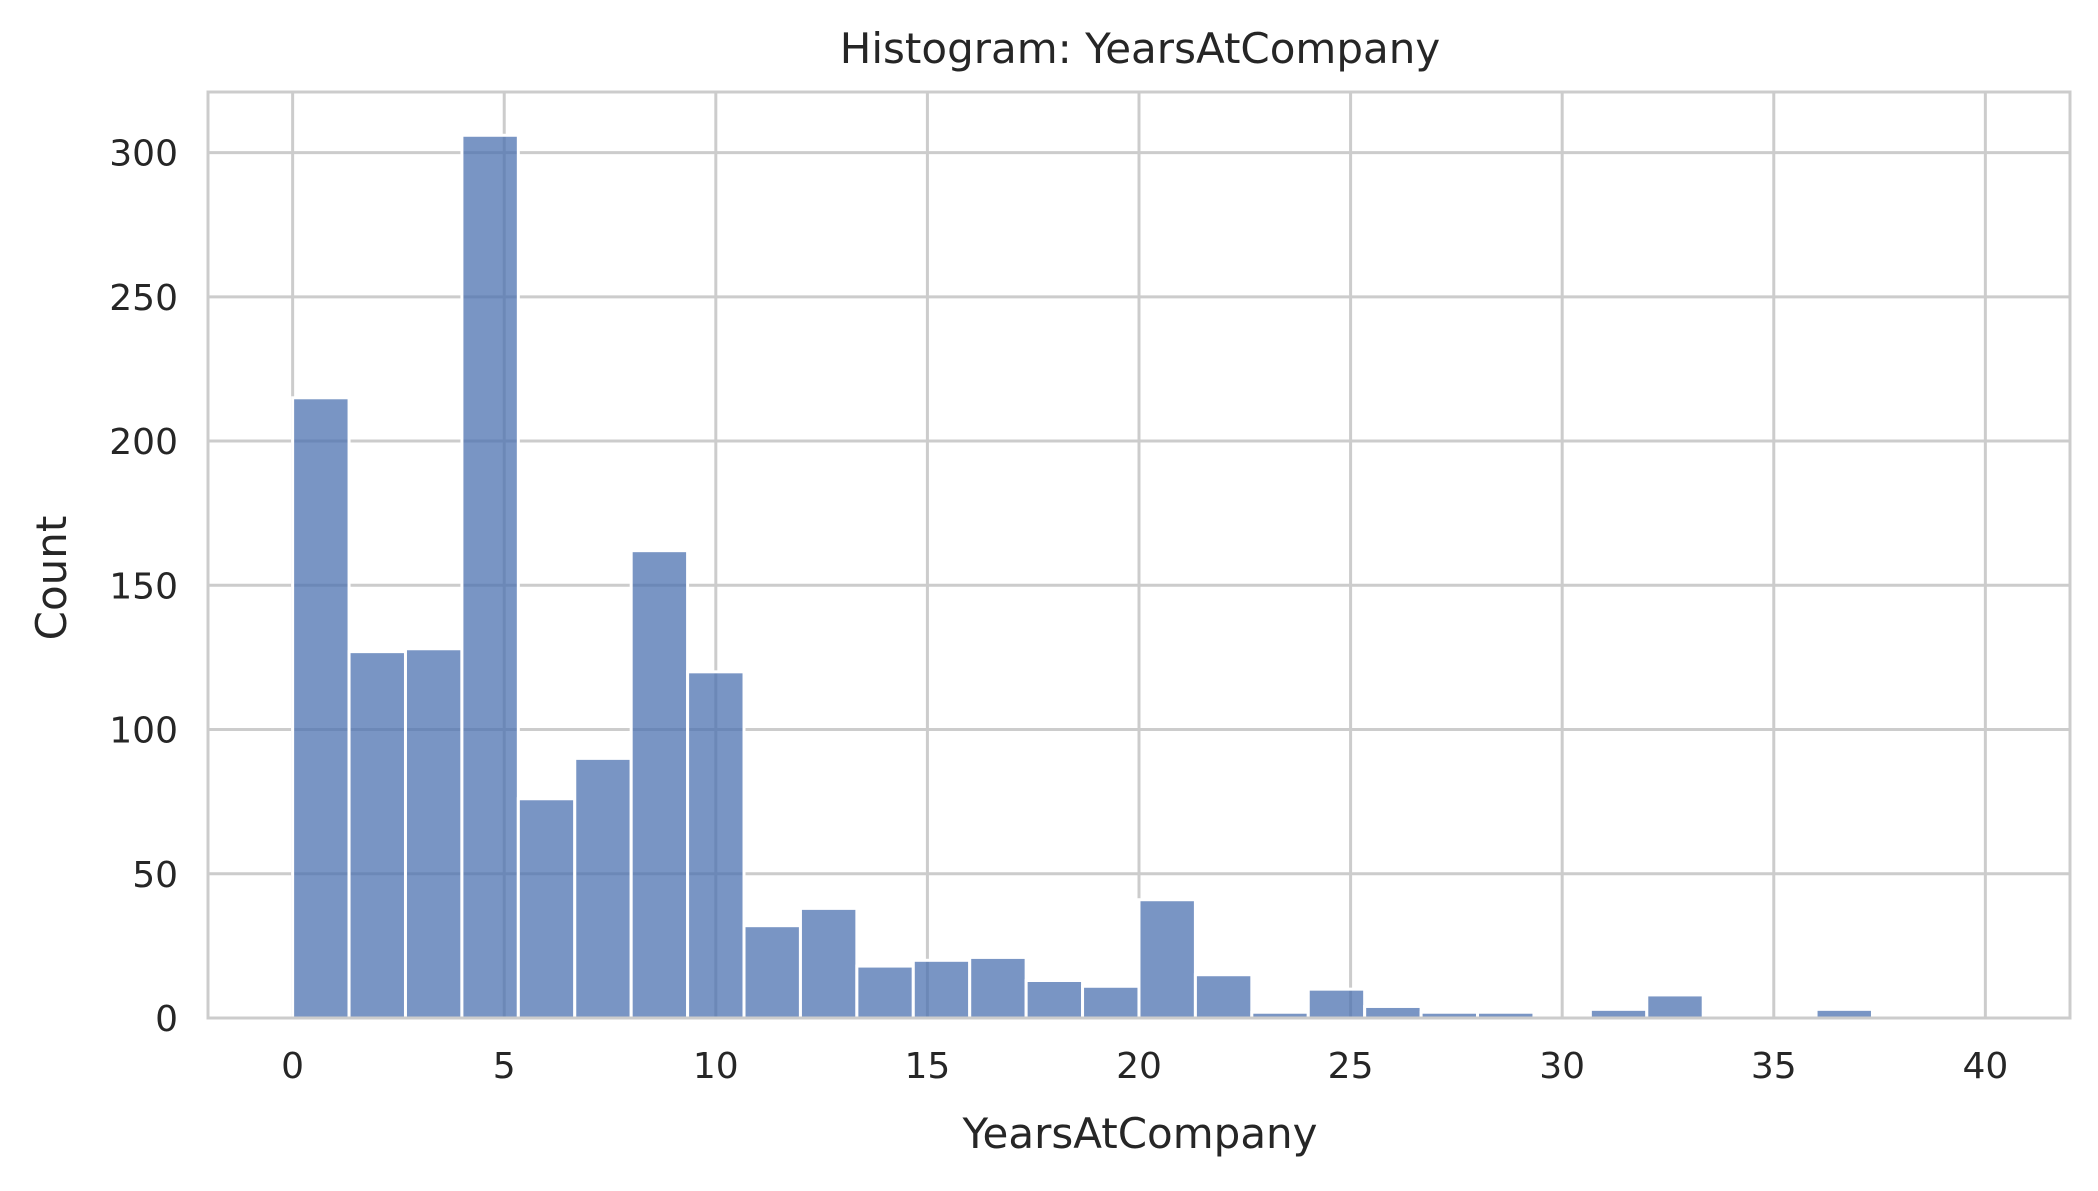 The width and height of the screenshot is (2098, 1191). I want to click on y-tick-label: 300, so click(143, 154).